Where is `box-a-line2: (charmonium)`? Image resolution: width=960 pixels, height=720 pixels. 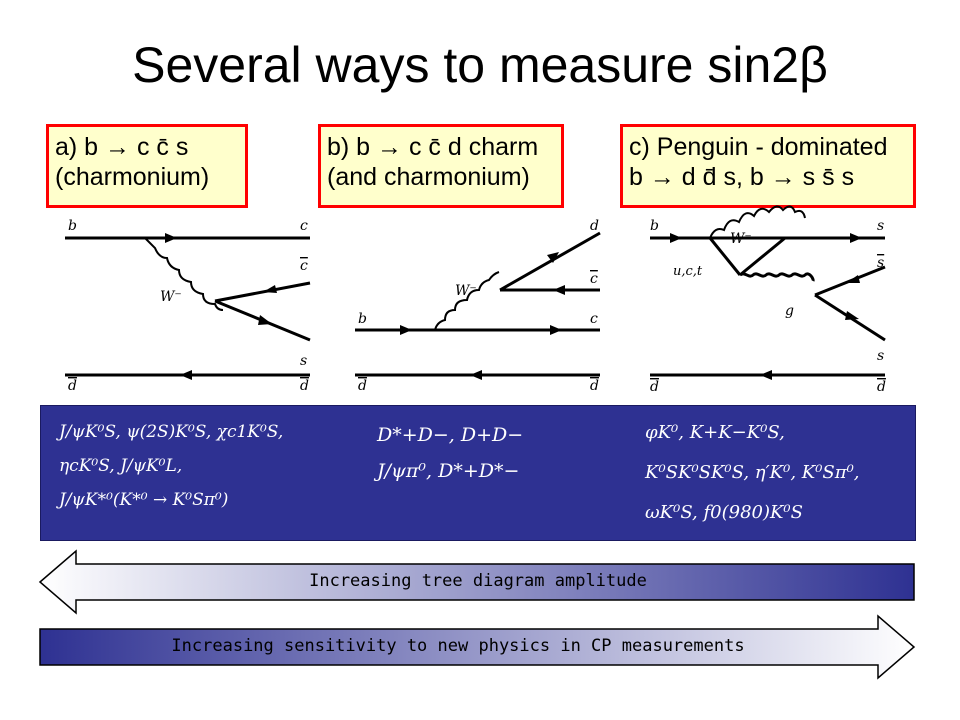 box-a-line2: (charmonium) is located at coordinates (132, 177).